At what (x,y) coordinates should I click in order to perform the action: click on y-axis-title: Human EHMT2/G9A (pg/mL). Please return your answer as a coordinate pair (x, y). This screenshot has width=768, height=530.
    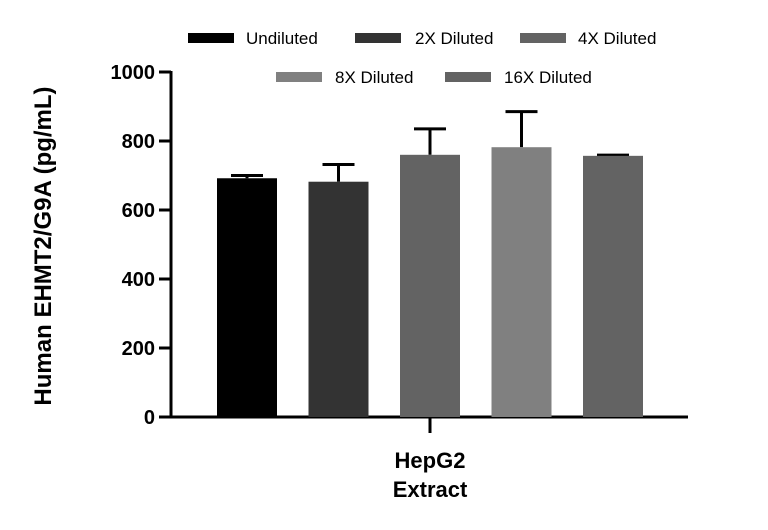
    Looking at the image, I should click on (43, 245).